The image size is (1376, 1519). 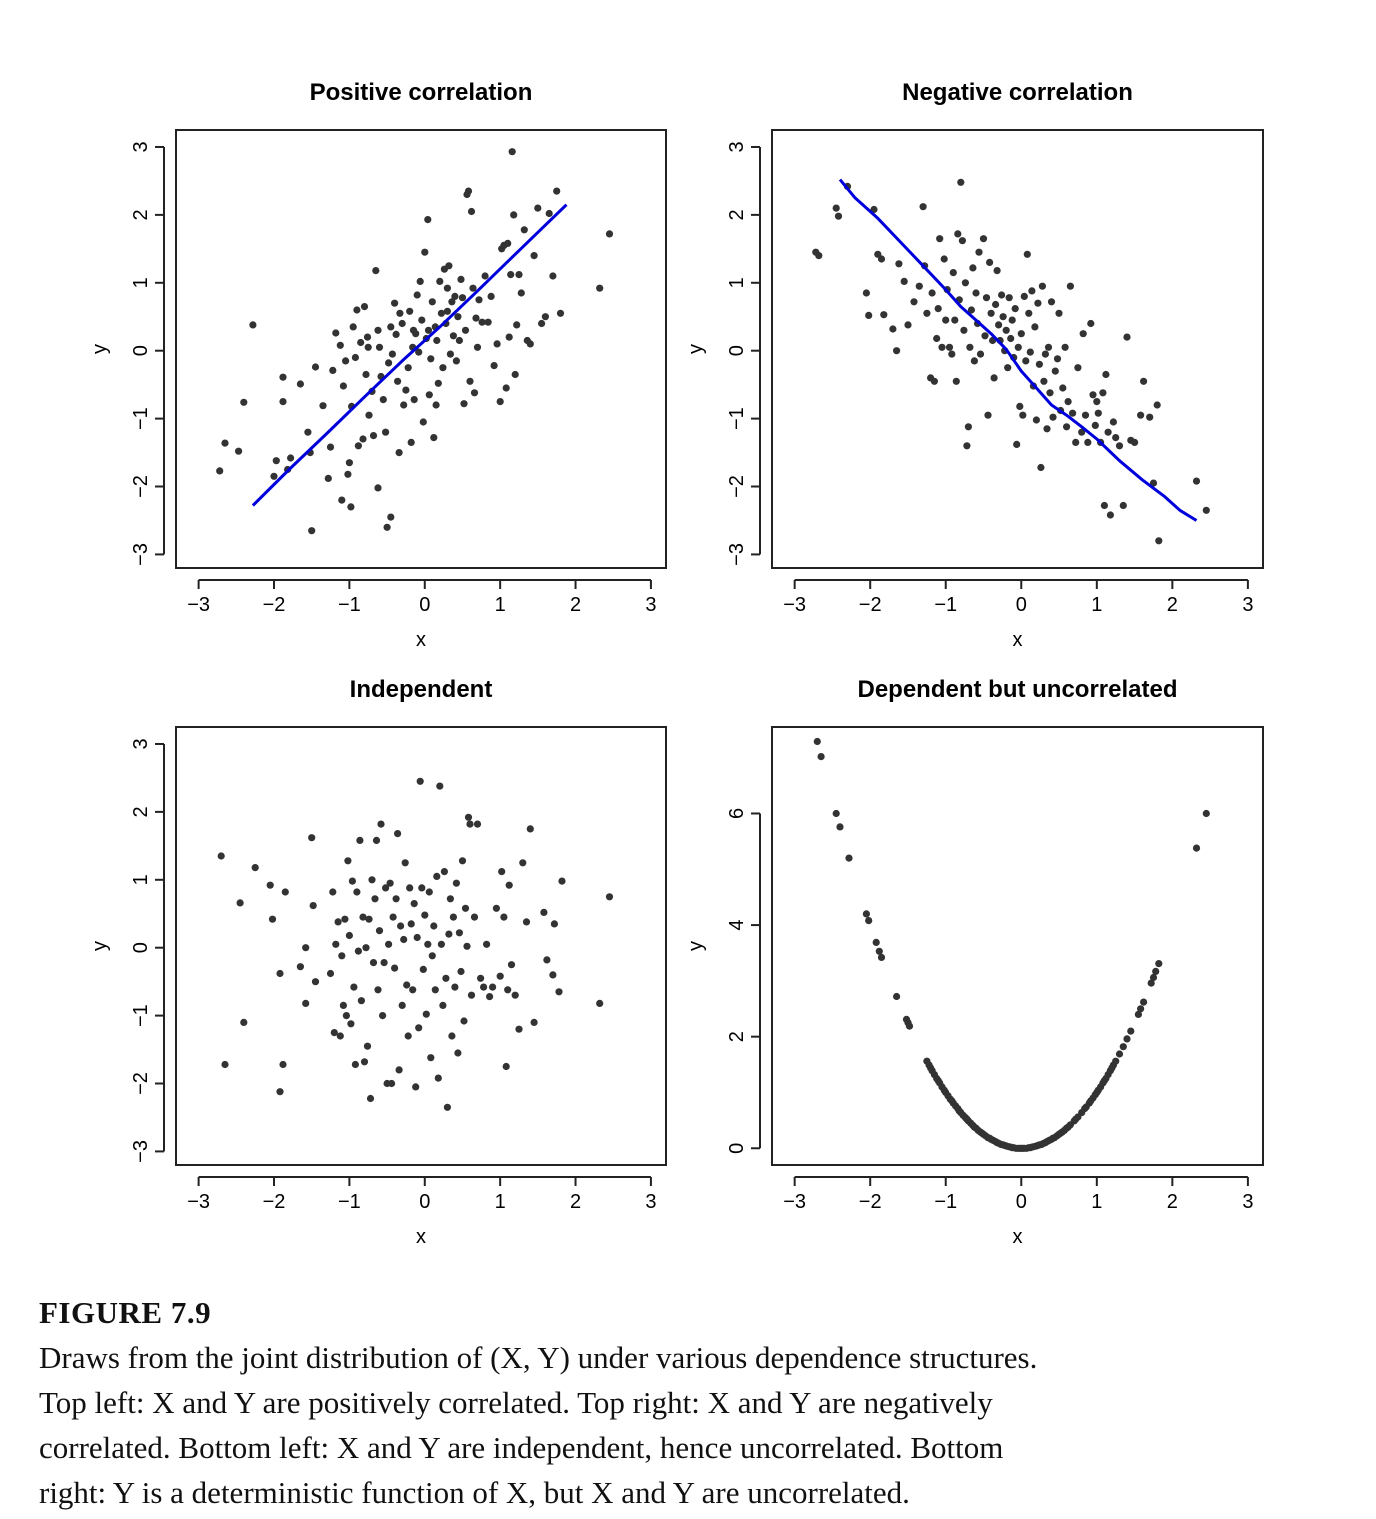 What do you see at coordinates (1096, 605) in the screenshot?
I see `x-tick-label: 1` at bounding box center [1096, 605].